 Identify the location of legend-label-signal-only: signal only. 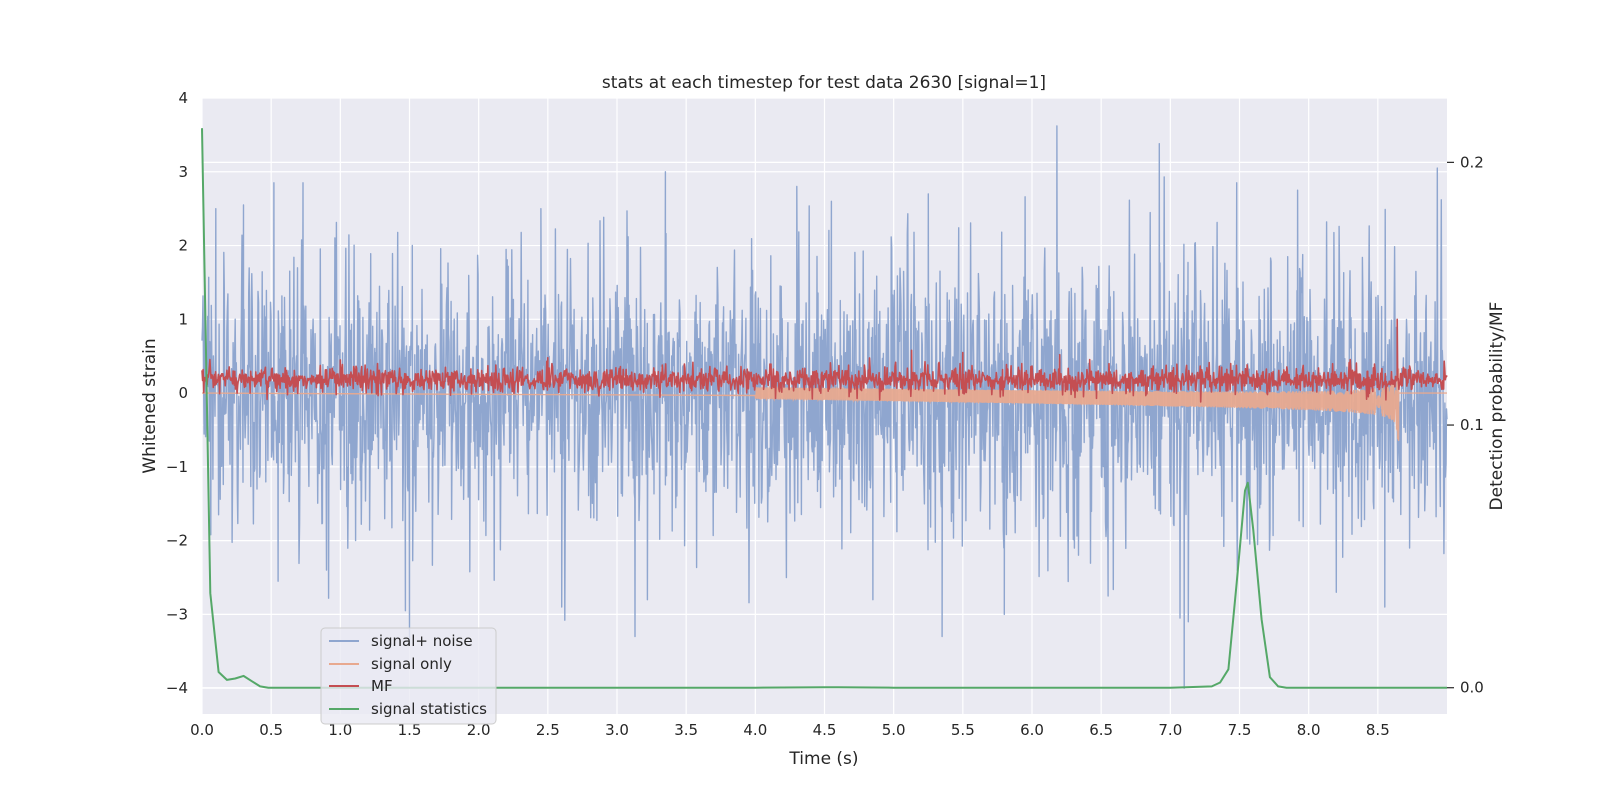
(411, 664).